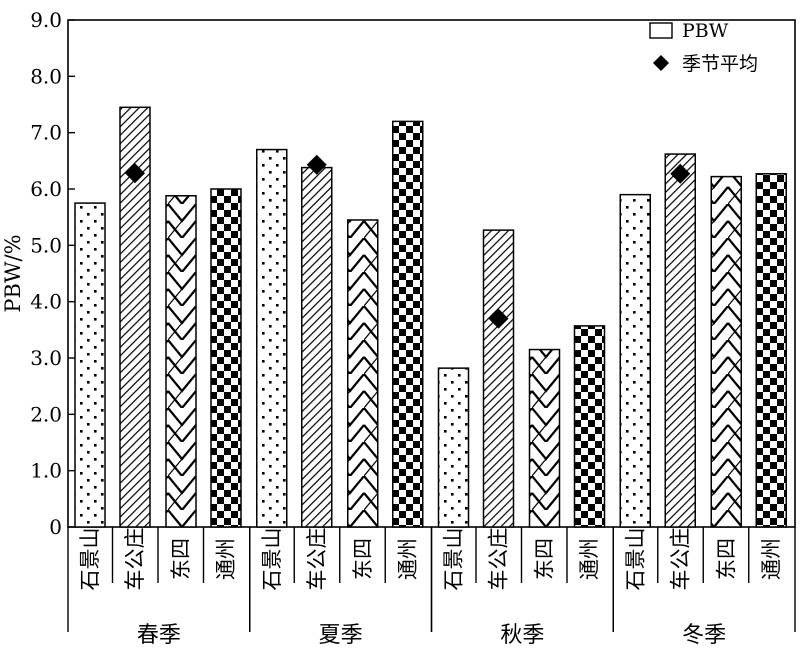 This screenshot has height=653, width=800. What do you see at coordinates (46, 245) in the screenshot?
I see `y-tick-label: 5.0` at bounding box center [46, 245].